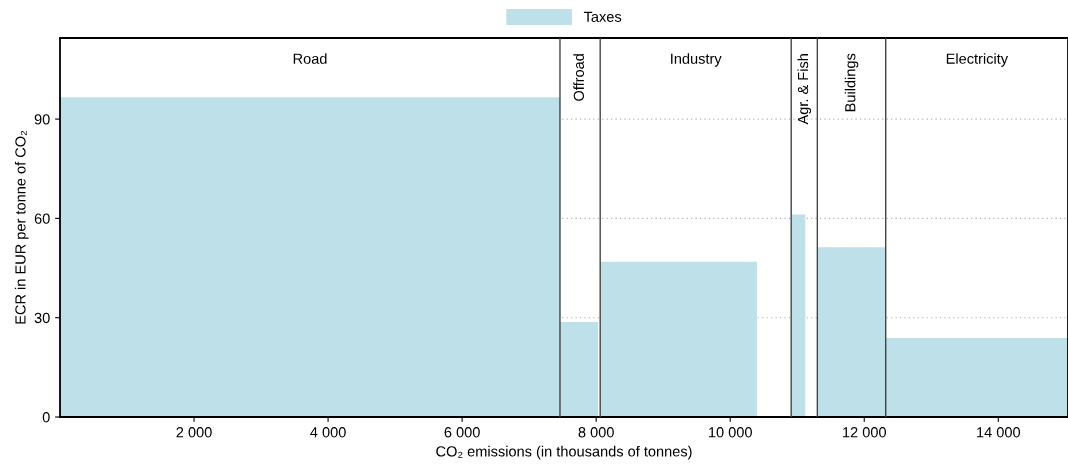 Image resolution: width=1068 pixels, height=472 pixels. What do you see at coordinates (977, 60) in the screenshot?
I see `annotation: Electricity` at bounding box center [977, 60].